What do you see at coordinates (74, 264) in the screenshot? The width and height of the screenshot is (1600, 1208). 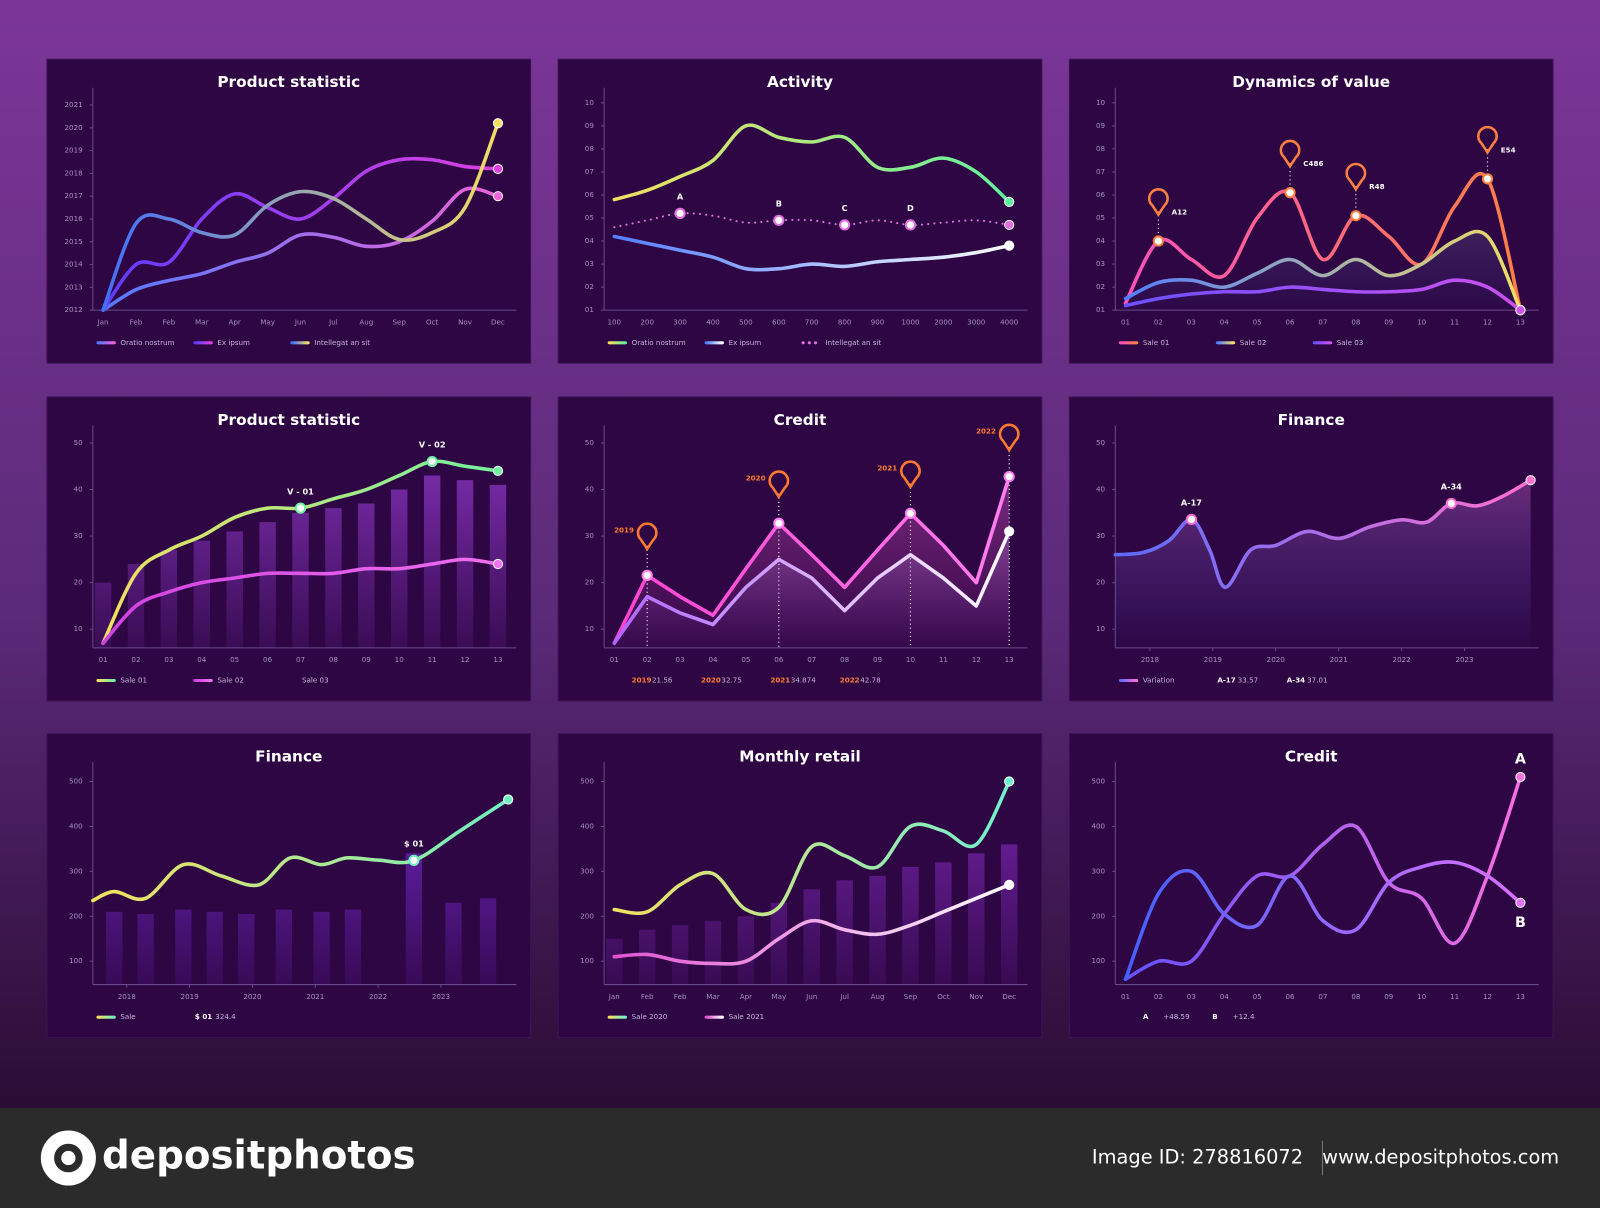 I see `y-tick-label: 2014` at bounding box center [74, 264].